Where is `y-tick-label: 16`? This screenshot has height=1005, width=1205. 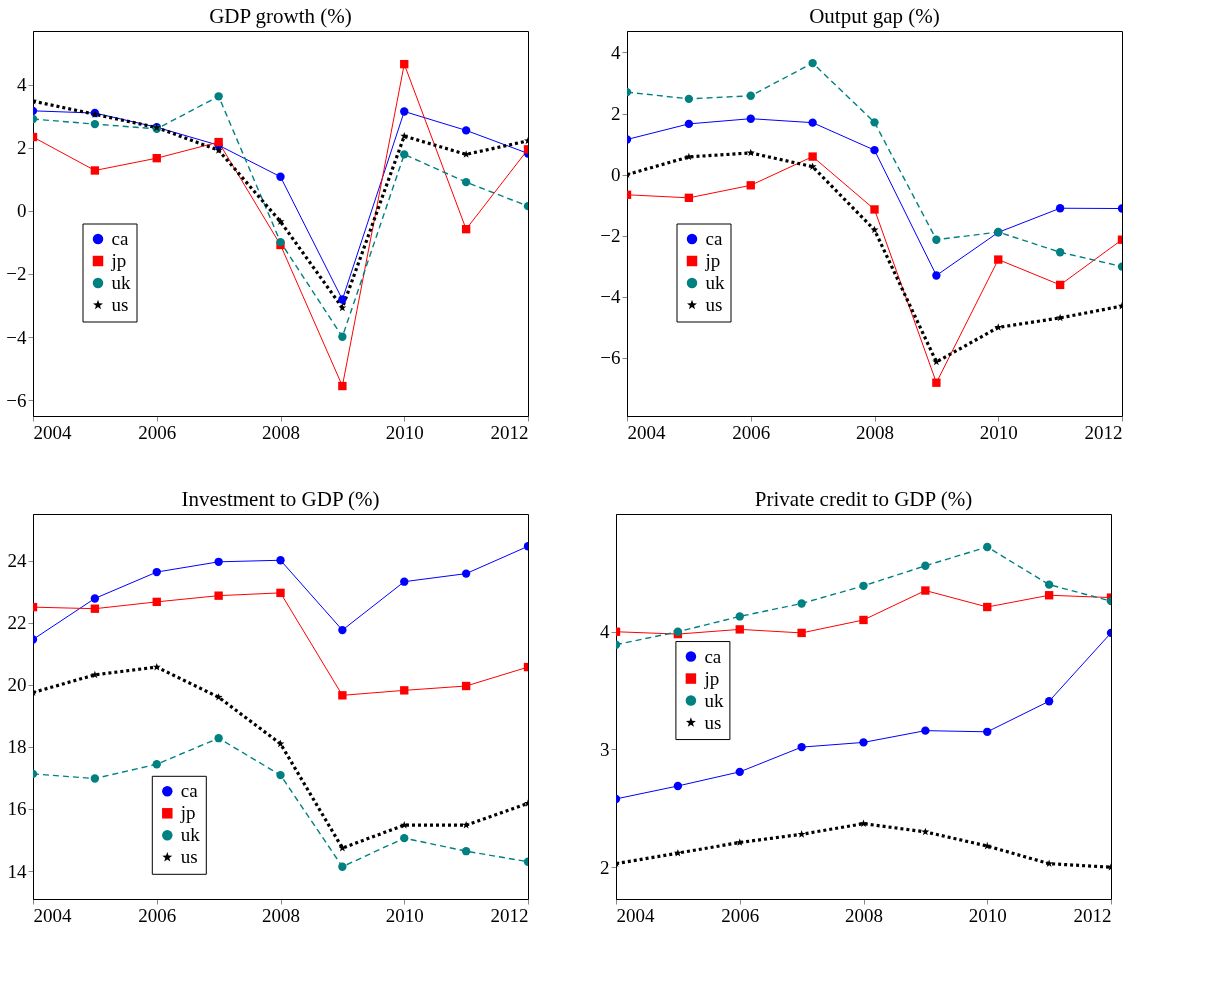
y-tick-label: 16 is located at coordinates (17, 809).